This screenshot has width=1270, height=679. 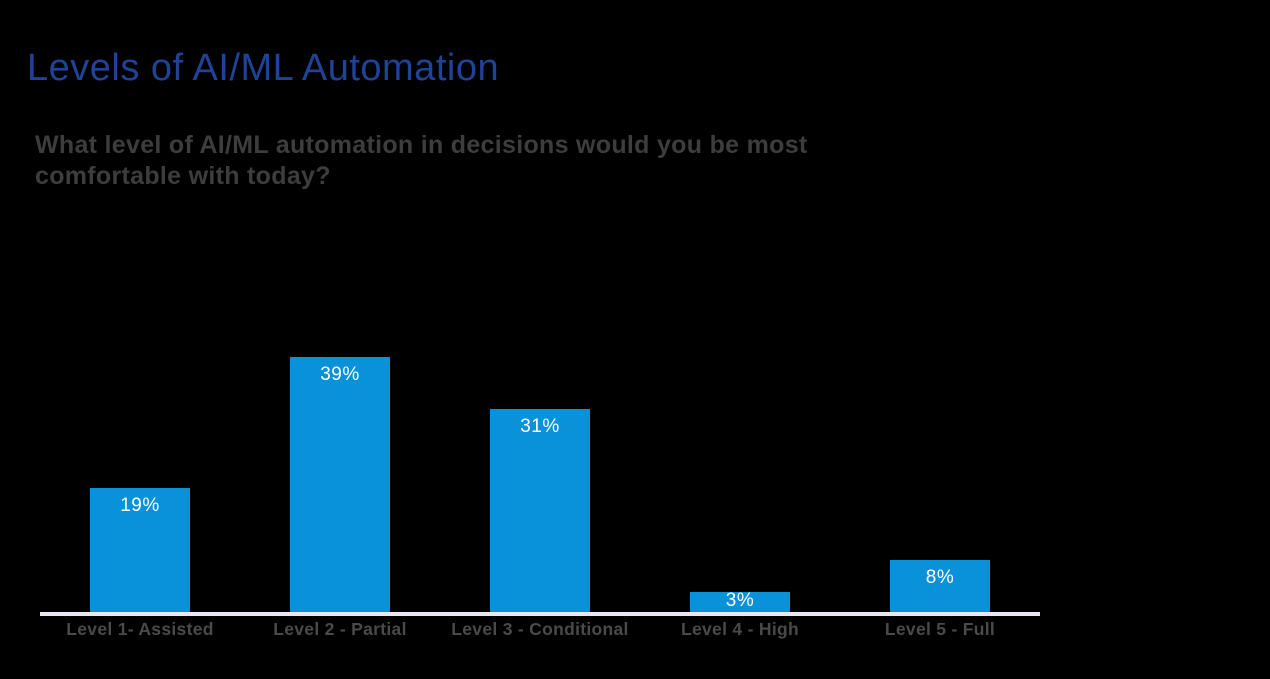 What do you see at coordinates (540, 426) in the screenshot?
I see `bar-value-label: 31%` at bounding box center [540, 426].